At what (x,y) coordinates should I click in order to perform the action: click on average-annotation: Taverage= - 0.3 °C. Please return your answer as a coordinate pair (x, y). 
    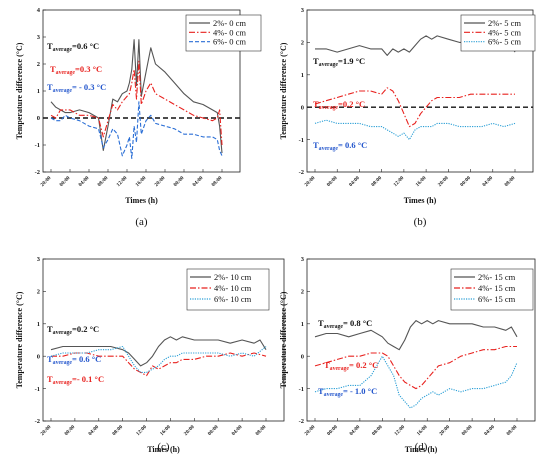
    Looking at the image, I should click on (76, 88).